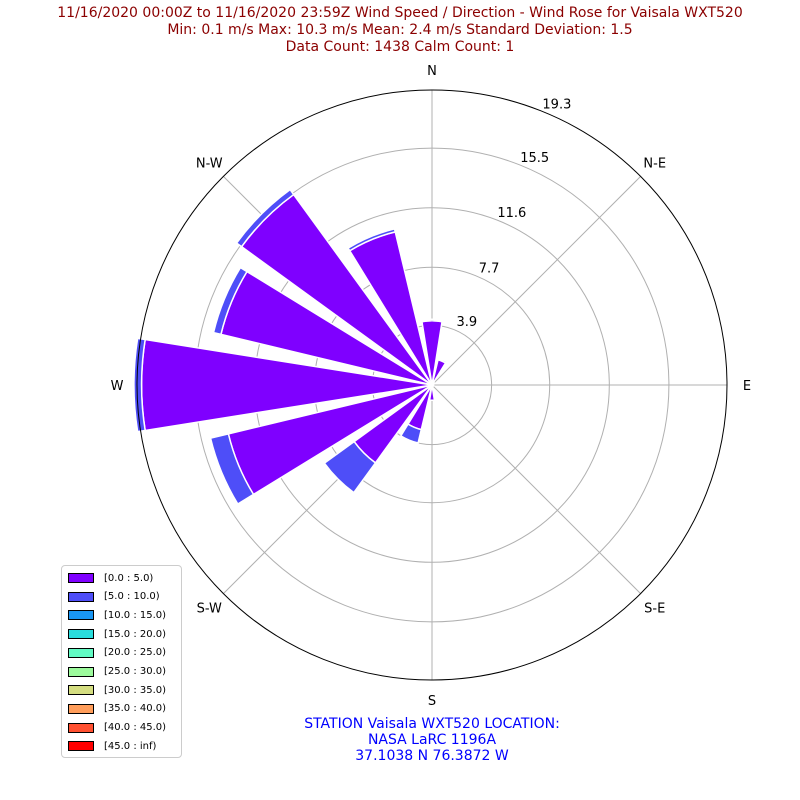 The width and height of the screenshot is (800, 800). What do you see at coordinates (135, 653) in the screenshot?
I see `legend-label: [20.0 : 25.0)` at bounding box center [135, 653].